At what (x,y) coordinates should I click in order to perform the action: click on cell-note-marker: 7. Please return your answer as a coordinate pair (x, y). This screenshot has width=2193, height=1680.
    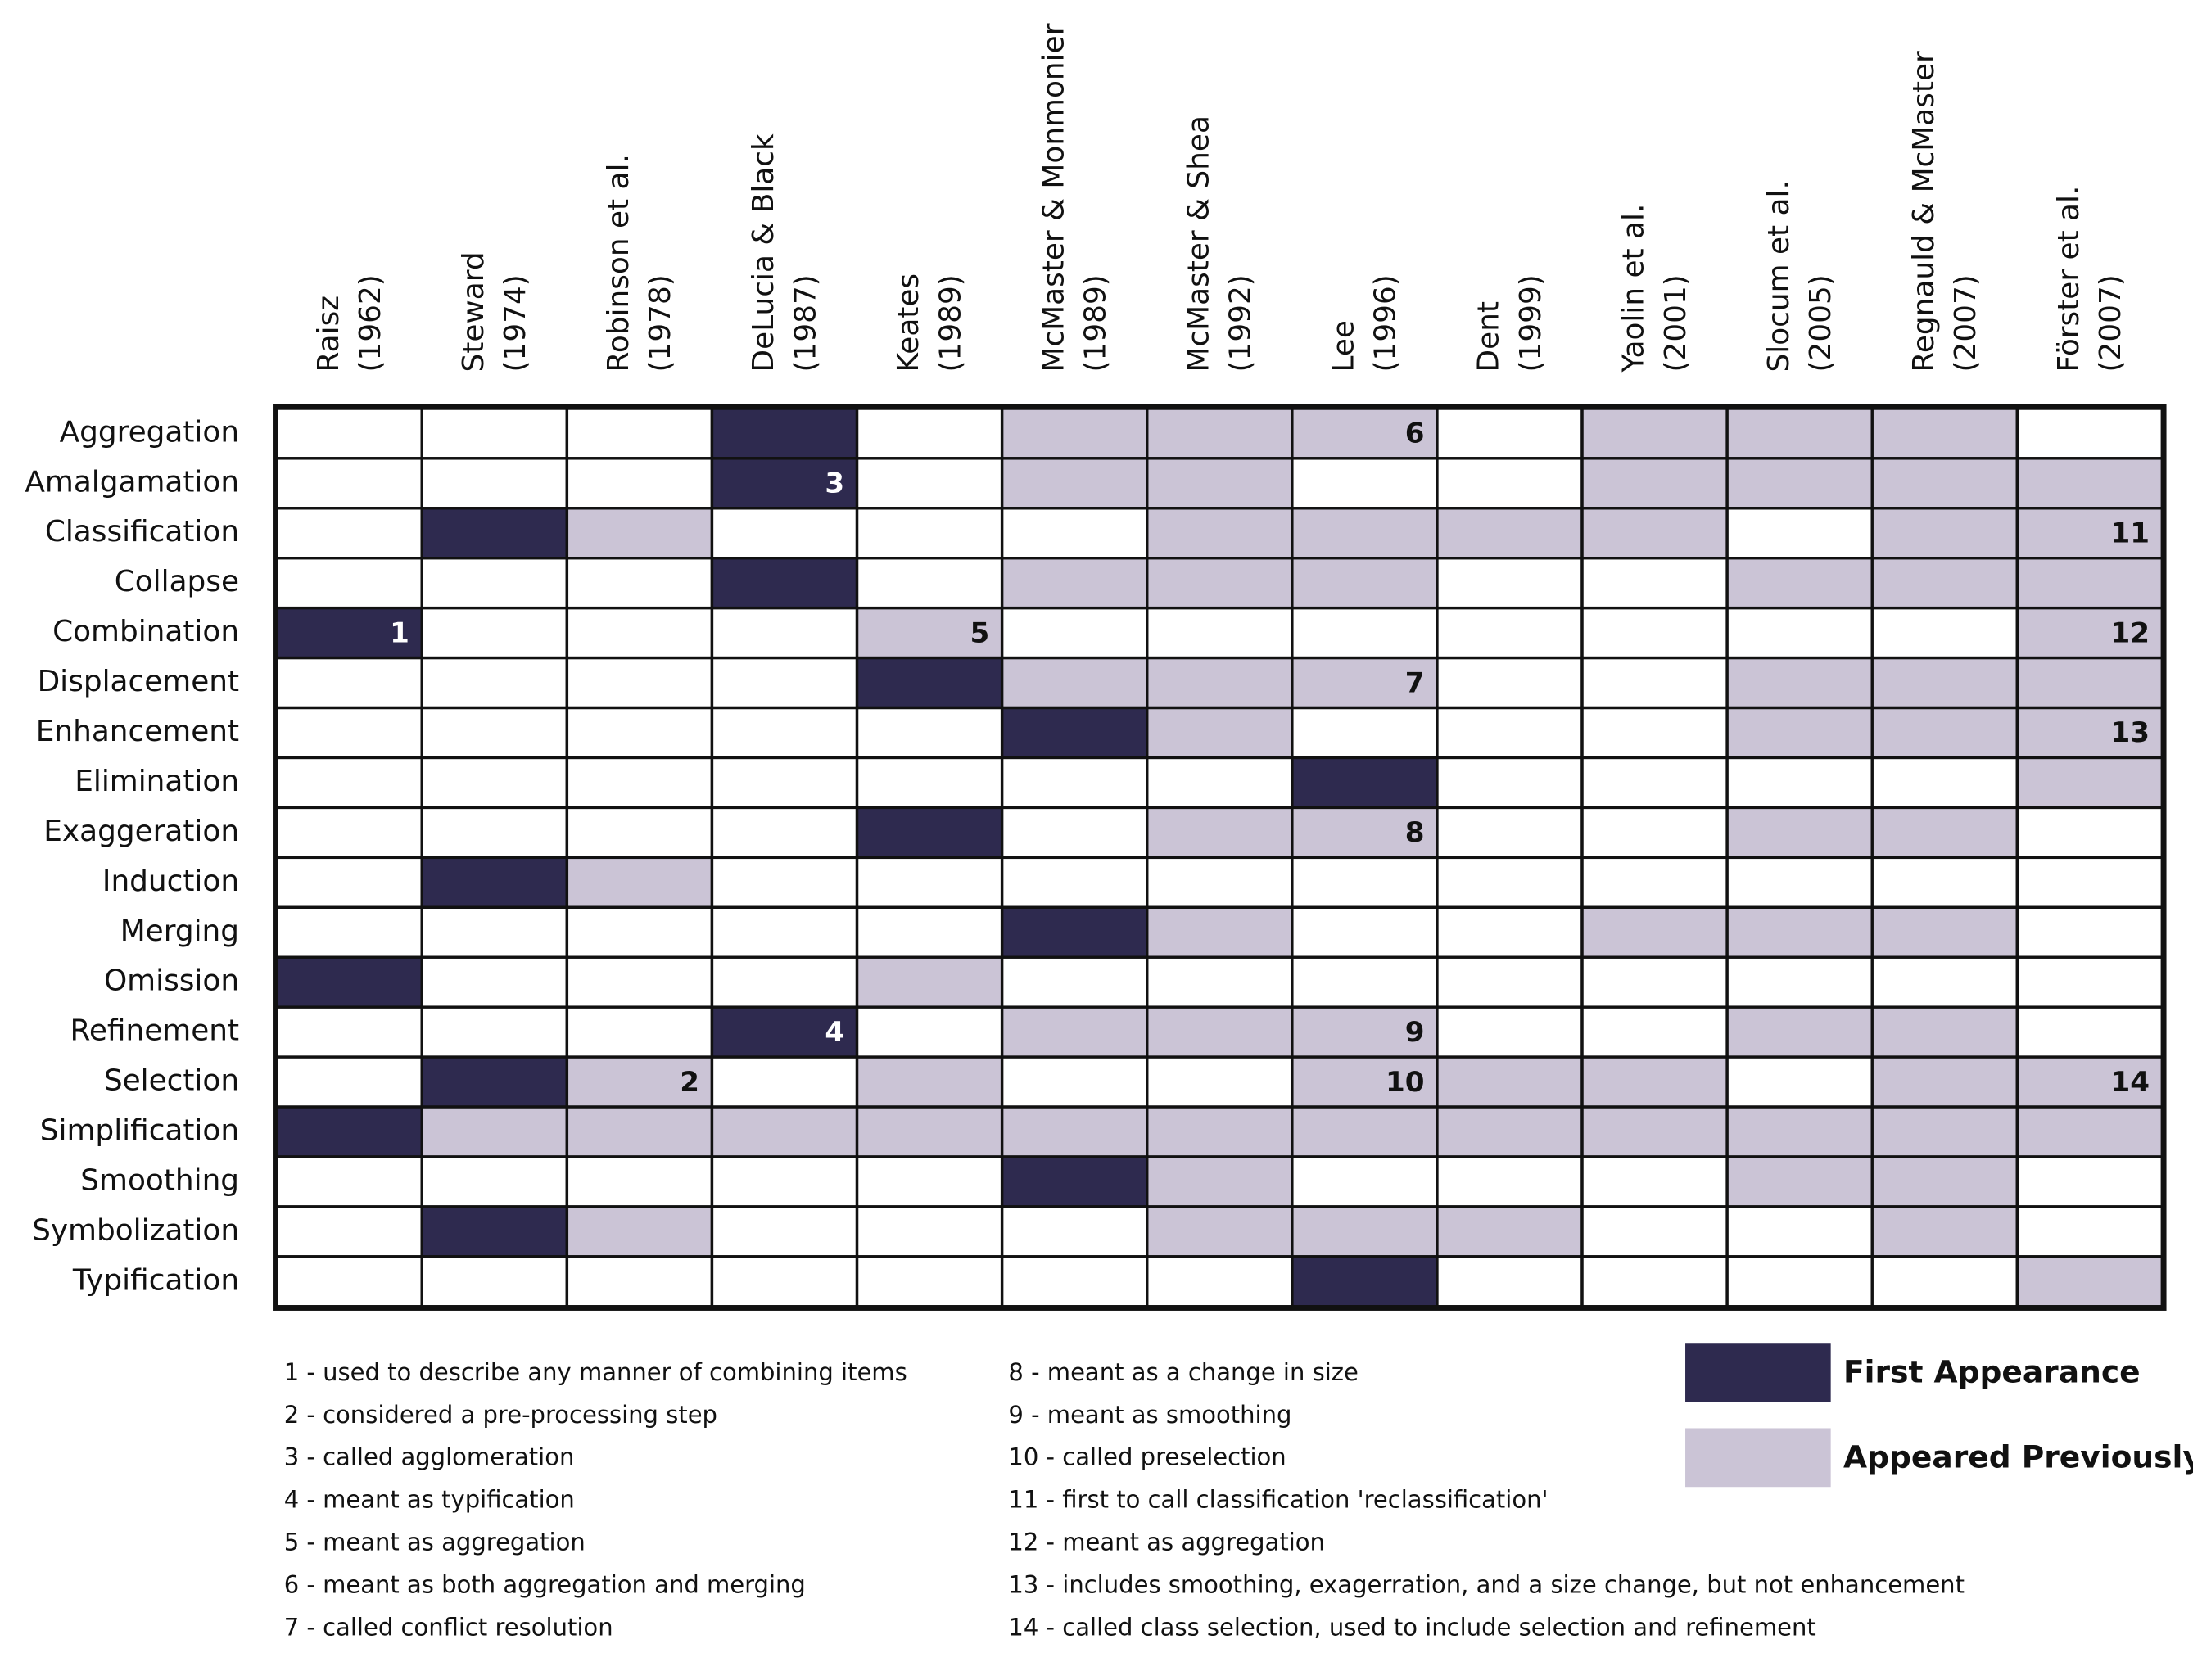
    Looking at the image, I should click on (1415, 682).